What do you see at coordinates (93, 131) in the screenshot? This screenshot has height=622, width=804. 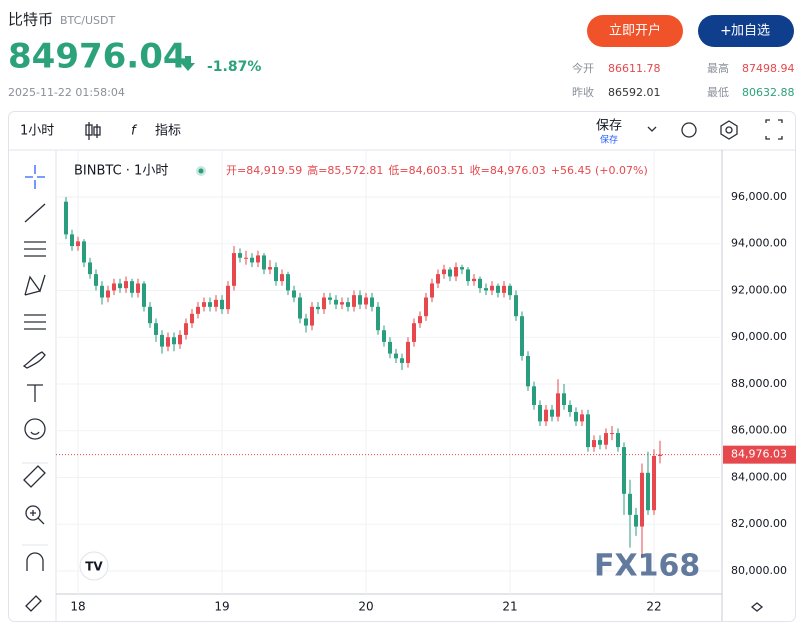 I see `candle-type-icon` at bounding box center [93, 131].